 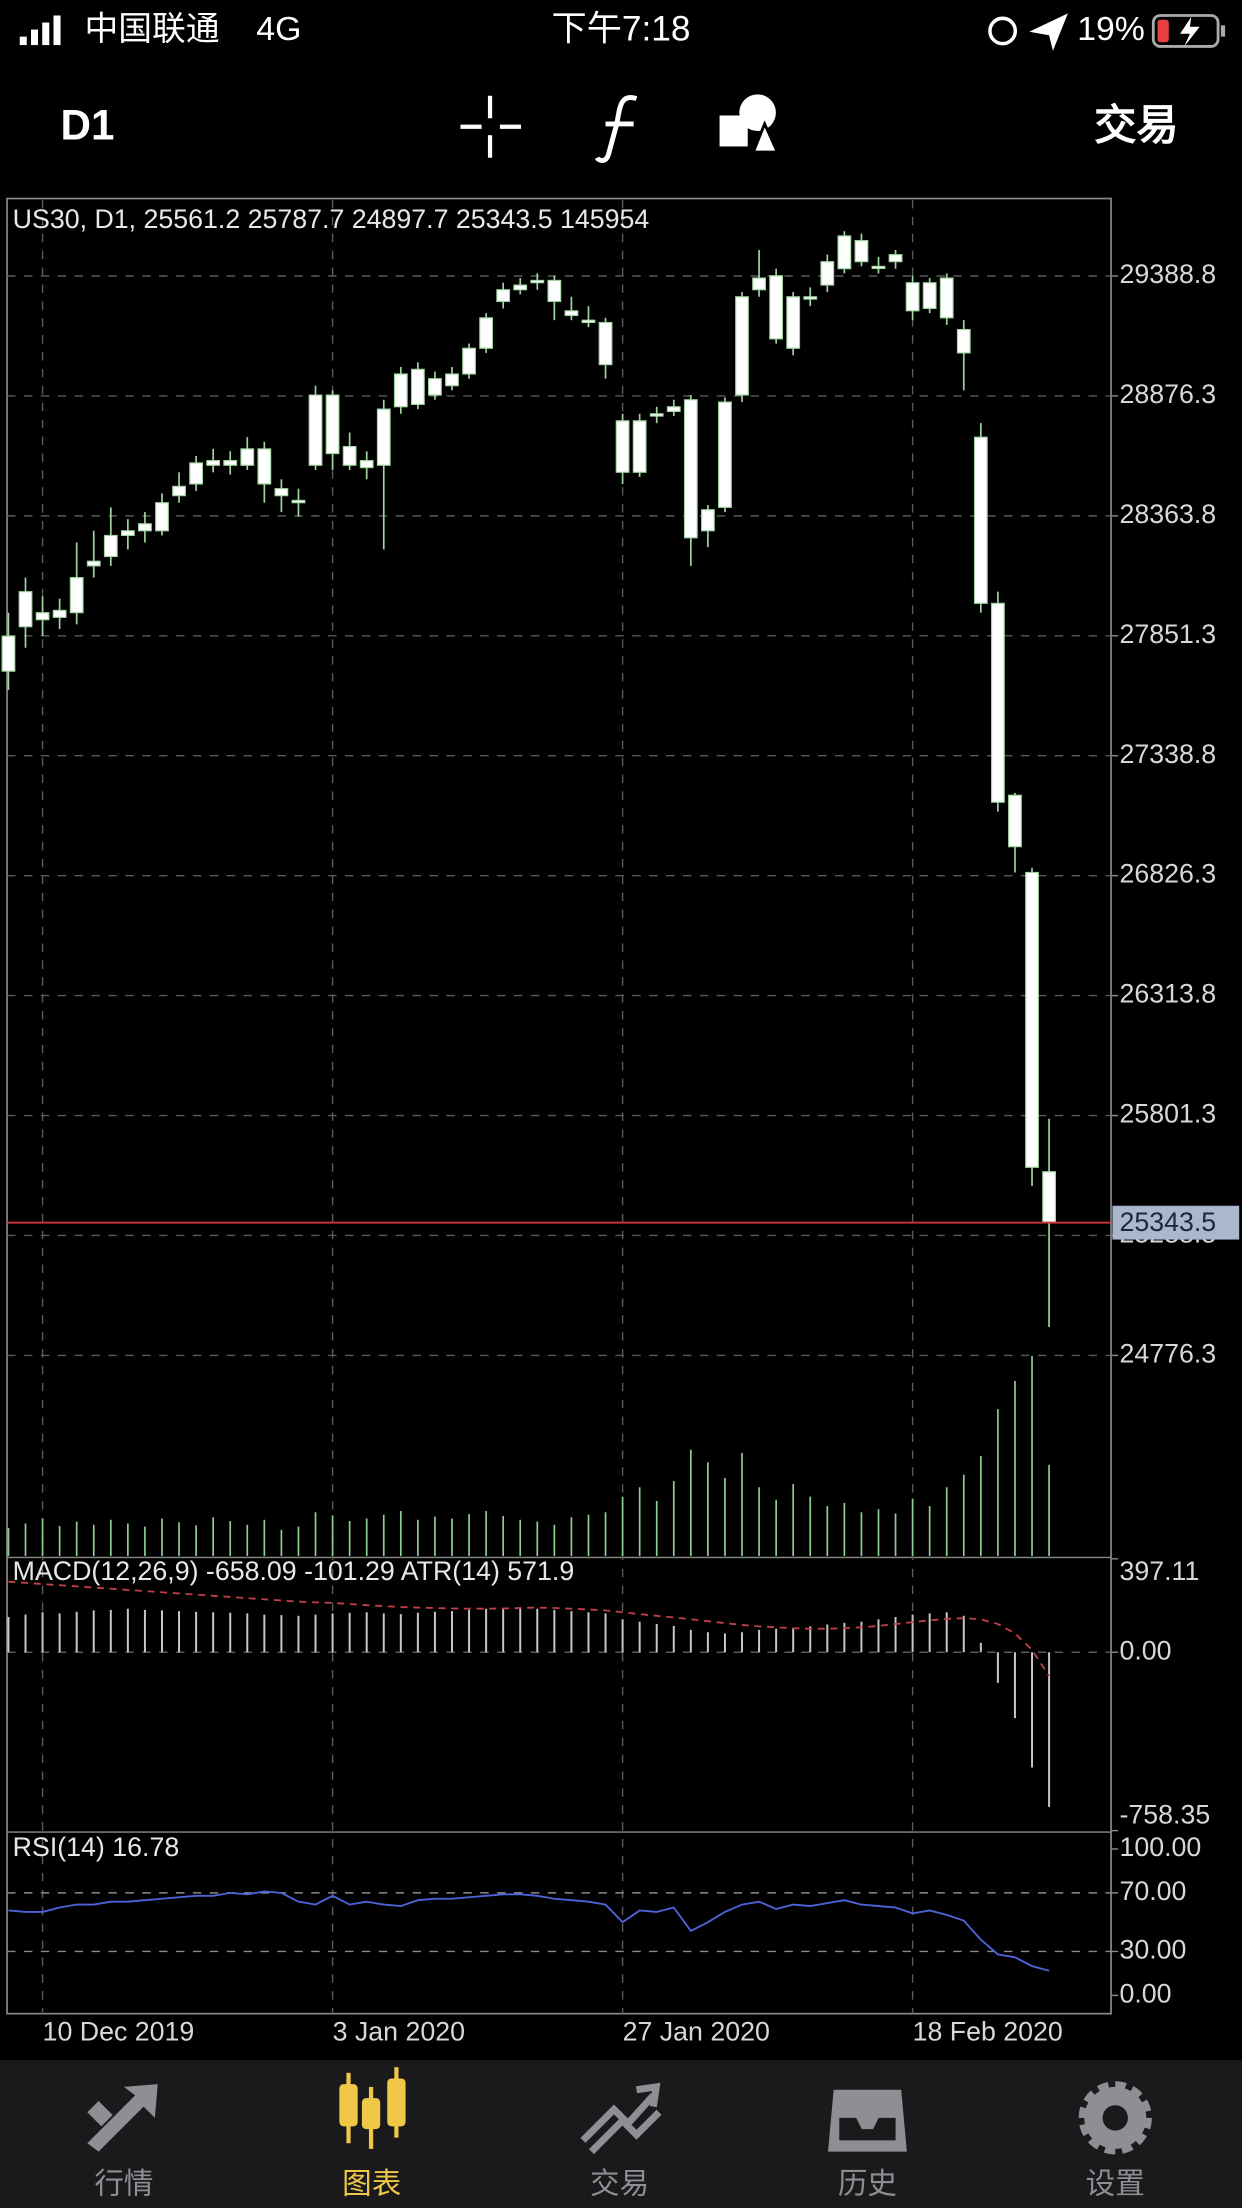 What do you see at coordinates (1167, 874) in the screenshot?
I see `y-tick-label: 26826.3` at bounding box center [1167, 874].